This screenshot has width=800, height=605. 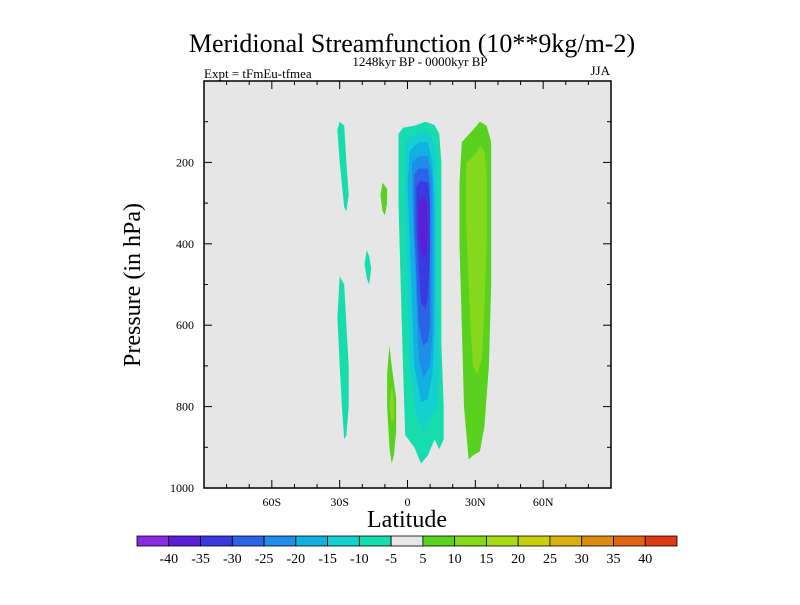 What do you see at coordinates (327, 559) in the screenshot?
I see `colorbar-label: -15` at bounding box center [327, 559].